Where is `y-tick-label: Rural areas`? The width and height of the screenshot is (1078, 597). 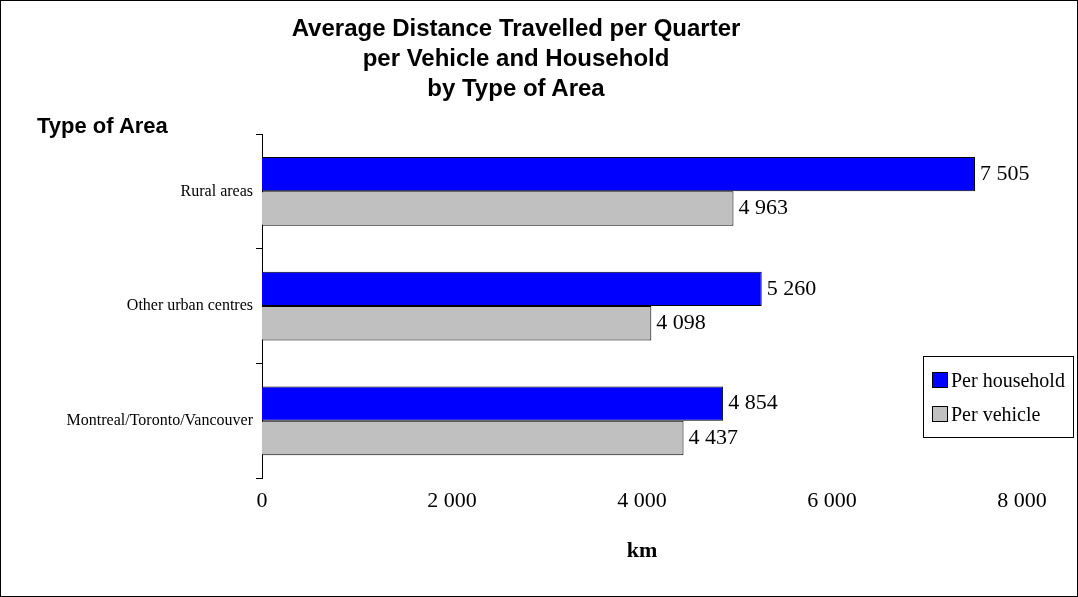 y-tick-label: Rural areas is located at coordinates (216, 190).